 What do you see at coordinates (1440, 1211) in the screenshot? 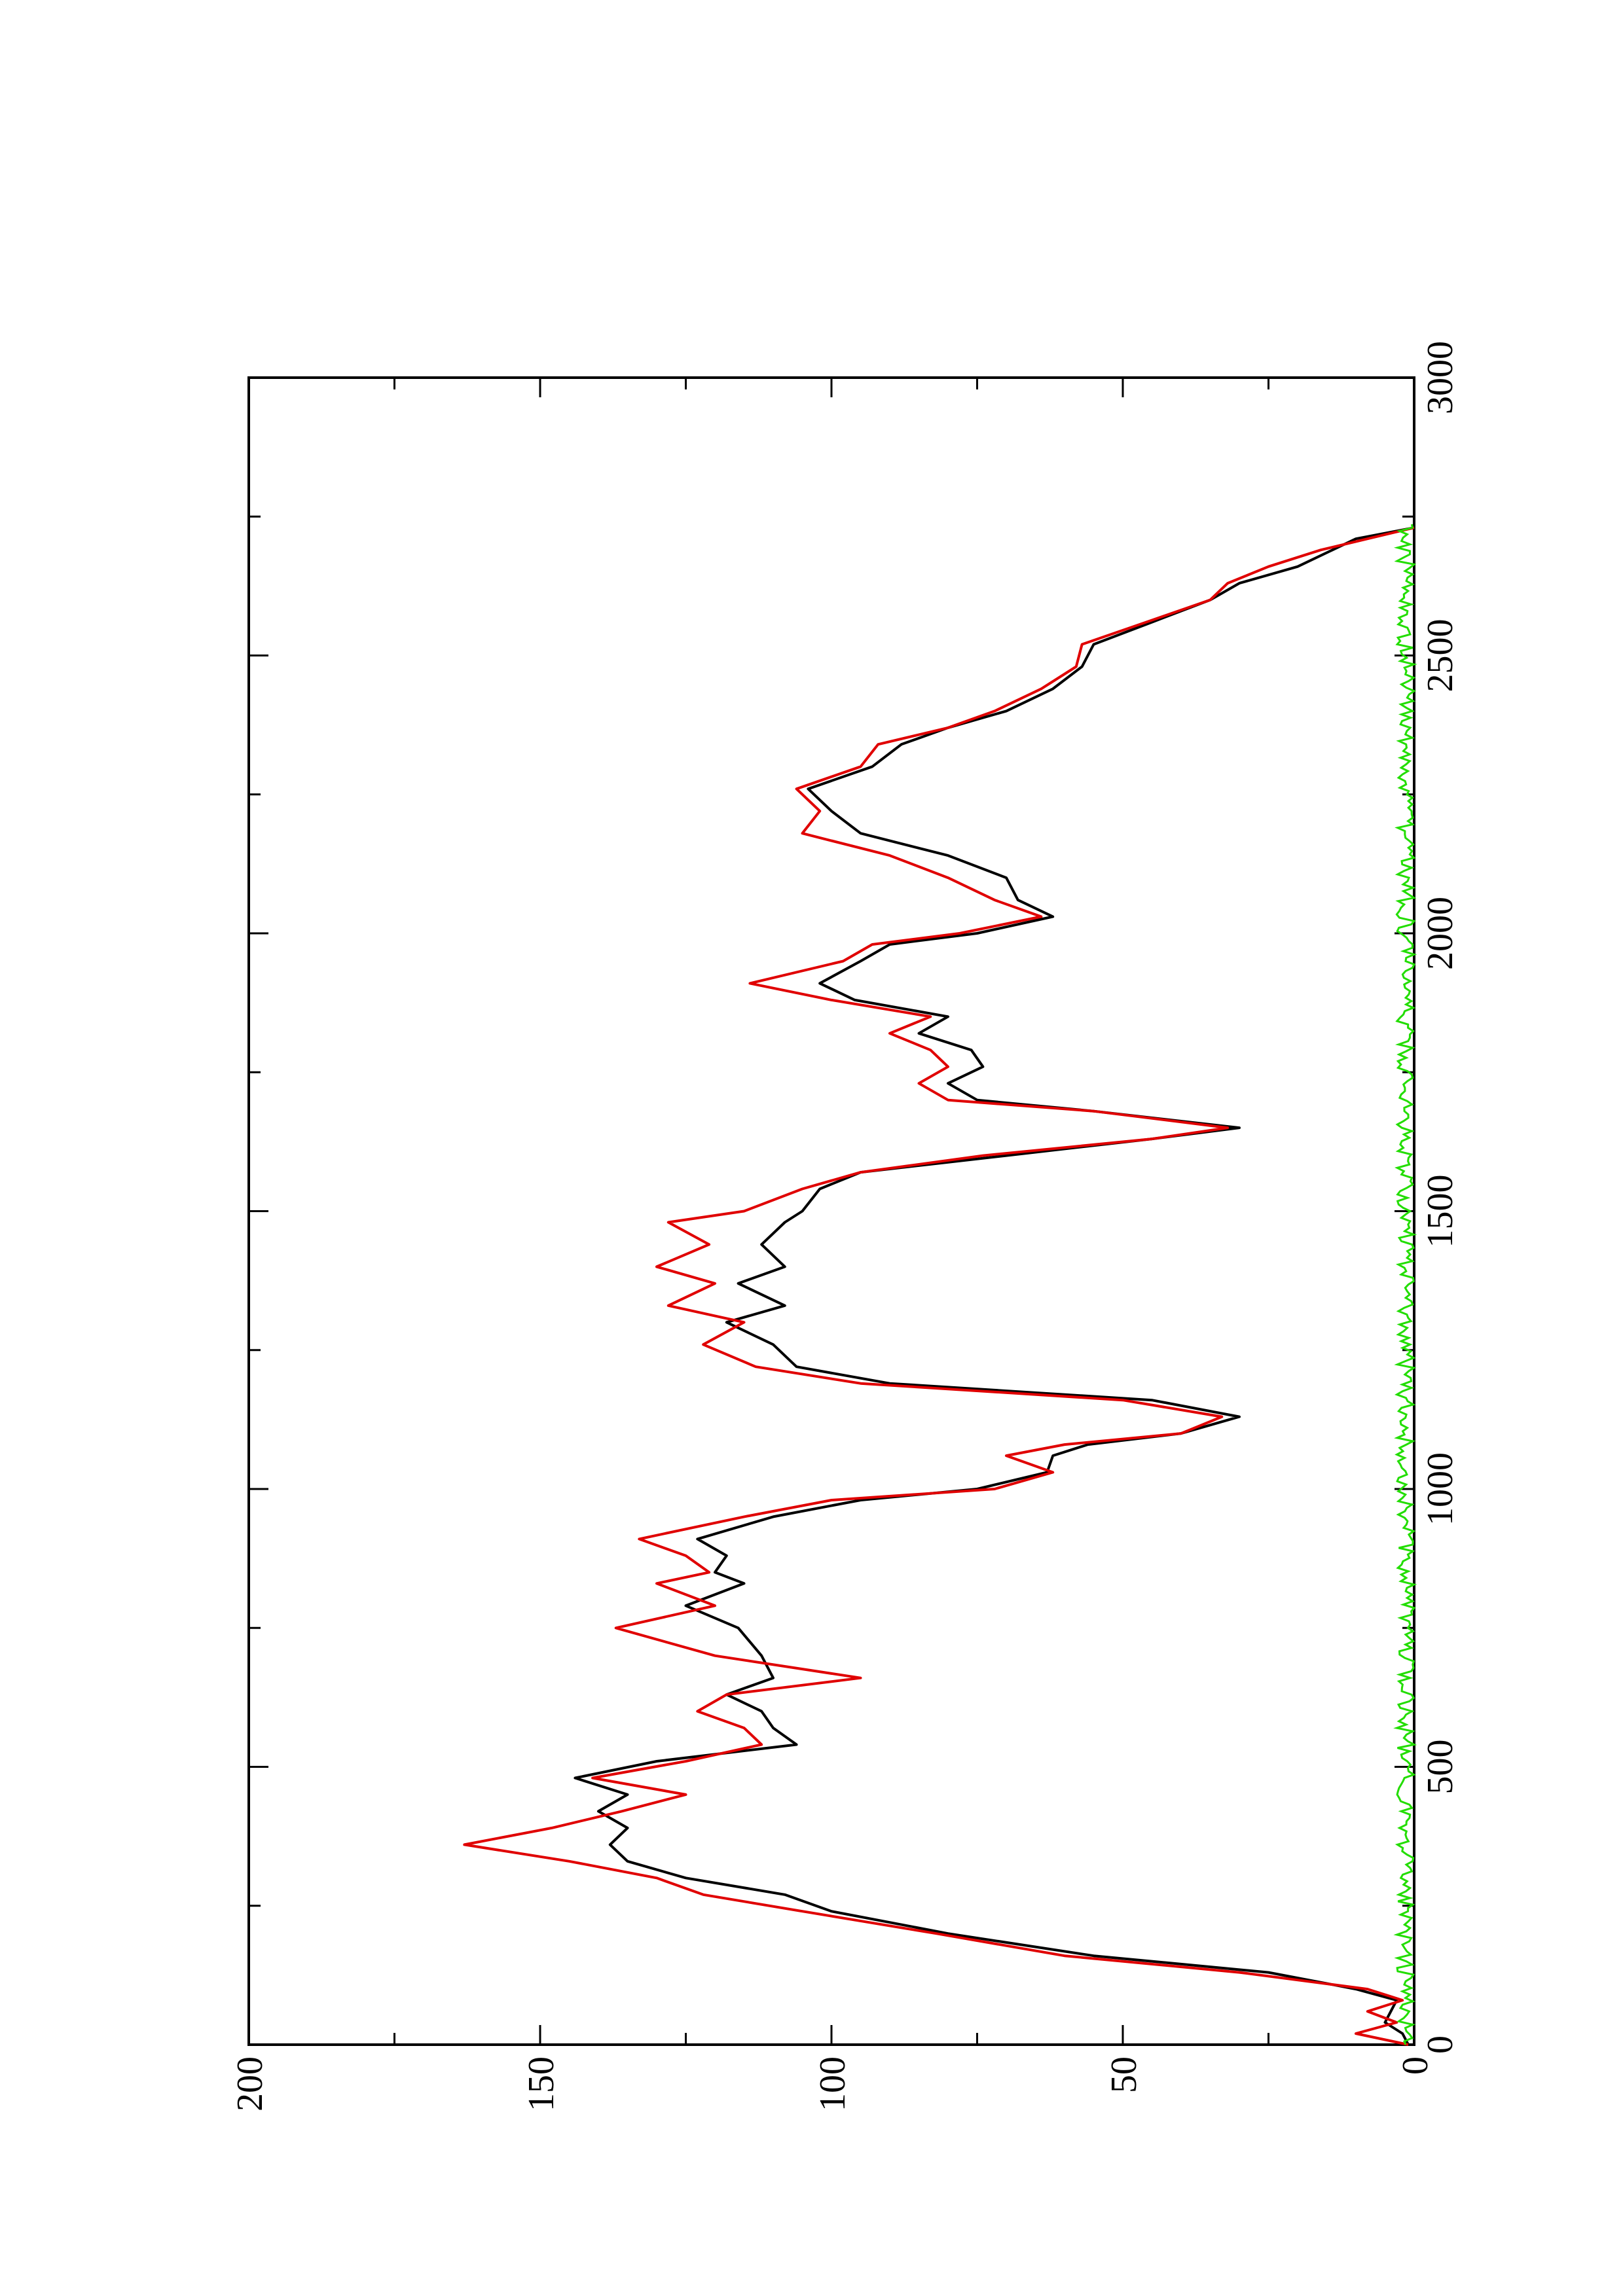
I see `x-tick-label: 1500` at bounding box center [1440, 1211].